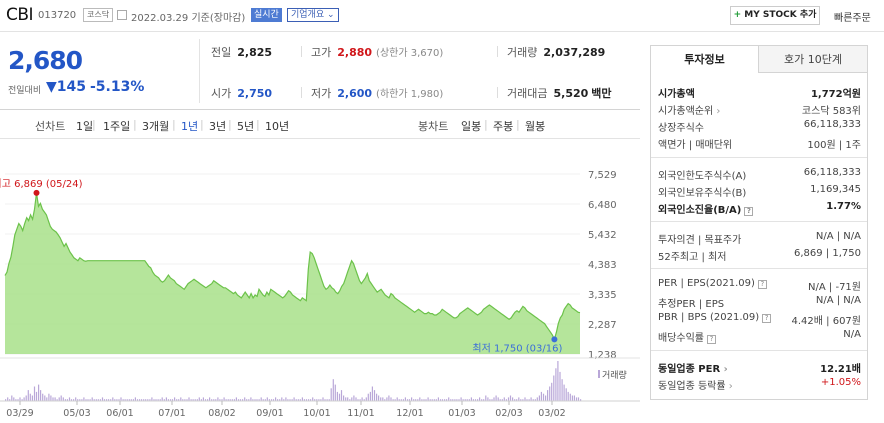 The image size is (884, 423). What do you see at coordinates (517, 348) in the screenshot?
I see `low-label: 최저 1,750 (03/16)` at bounding box center [517, 348].